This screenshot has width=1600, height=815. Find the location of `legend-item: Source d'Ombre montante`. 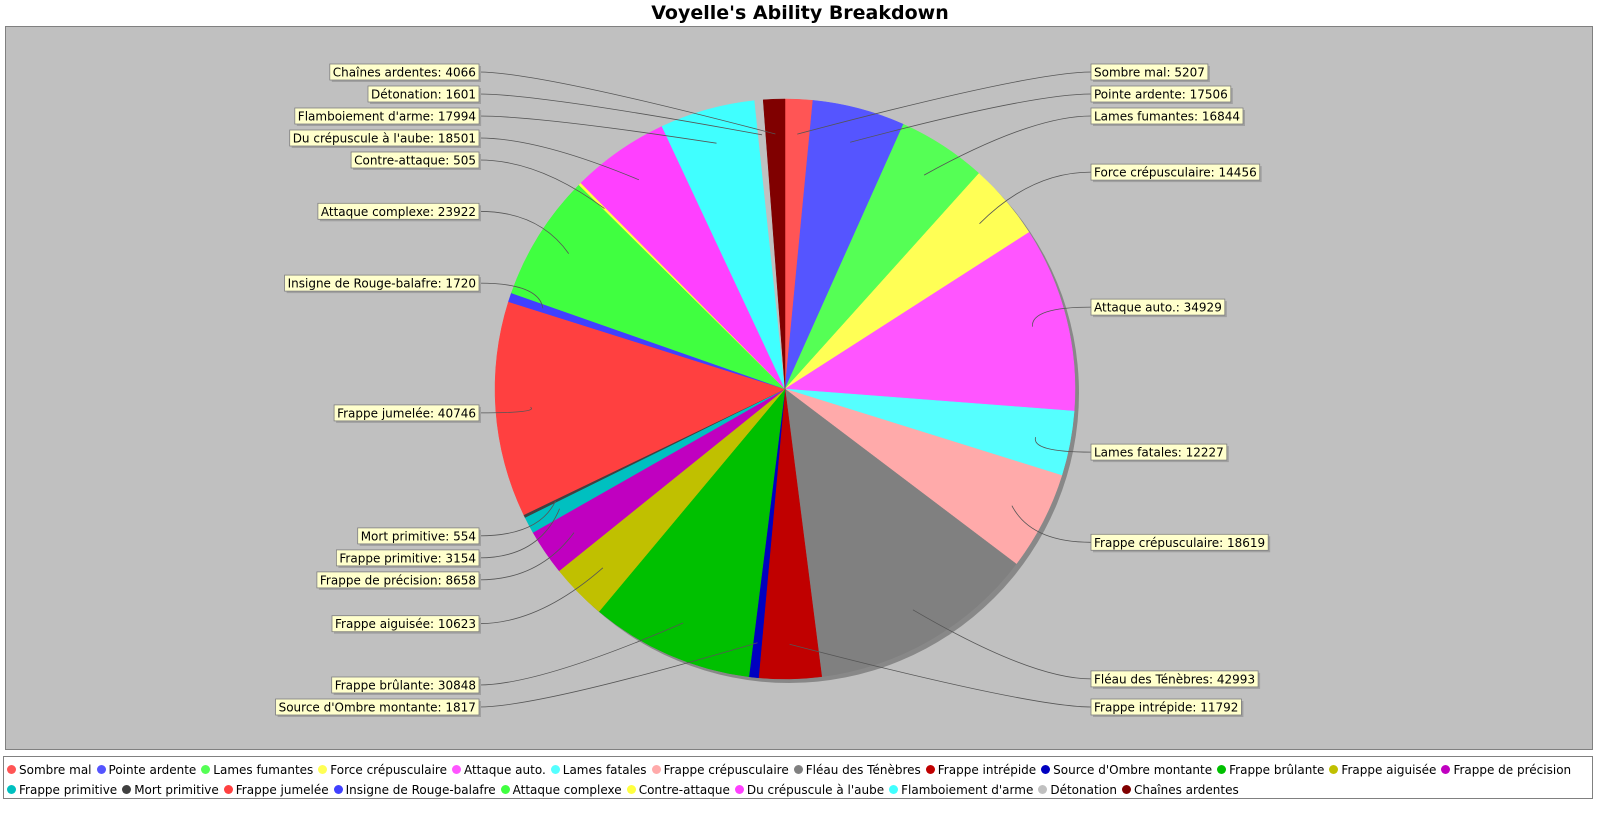

legend-item: Source d'Ombre montante is located at coordinates (1126, 770).